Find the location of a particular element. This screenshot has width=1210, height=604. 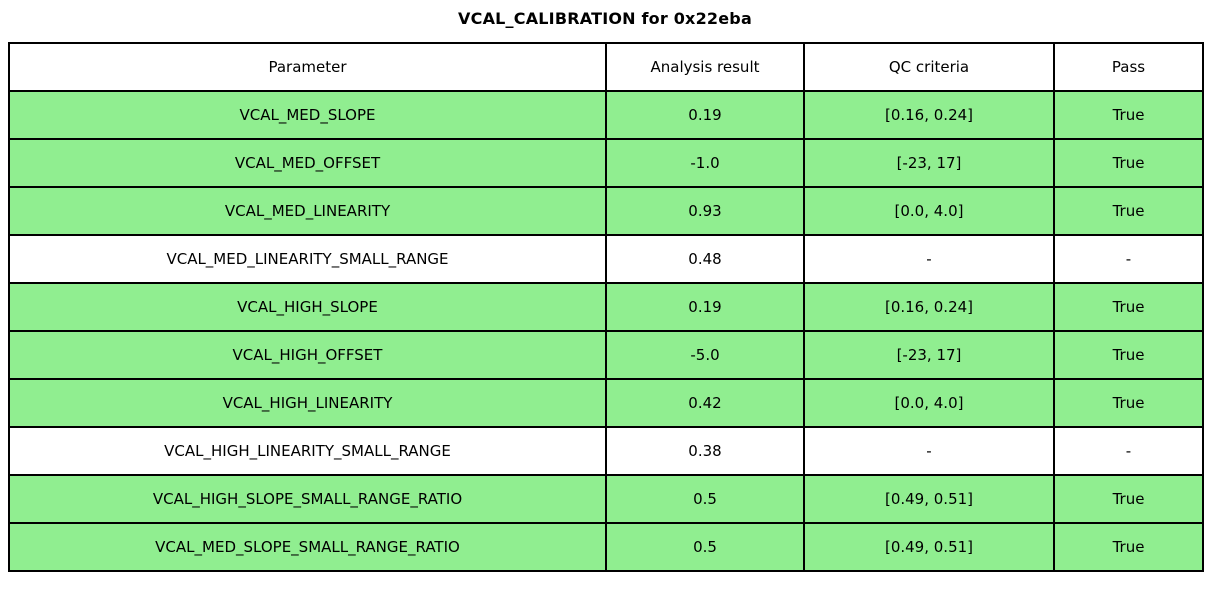

cell-analysis-result: 0.93 is located at coordinates (705, 211).